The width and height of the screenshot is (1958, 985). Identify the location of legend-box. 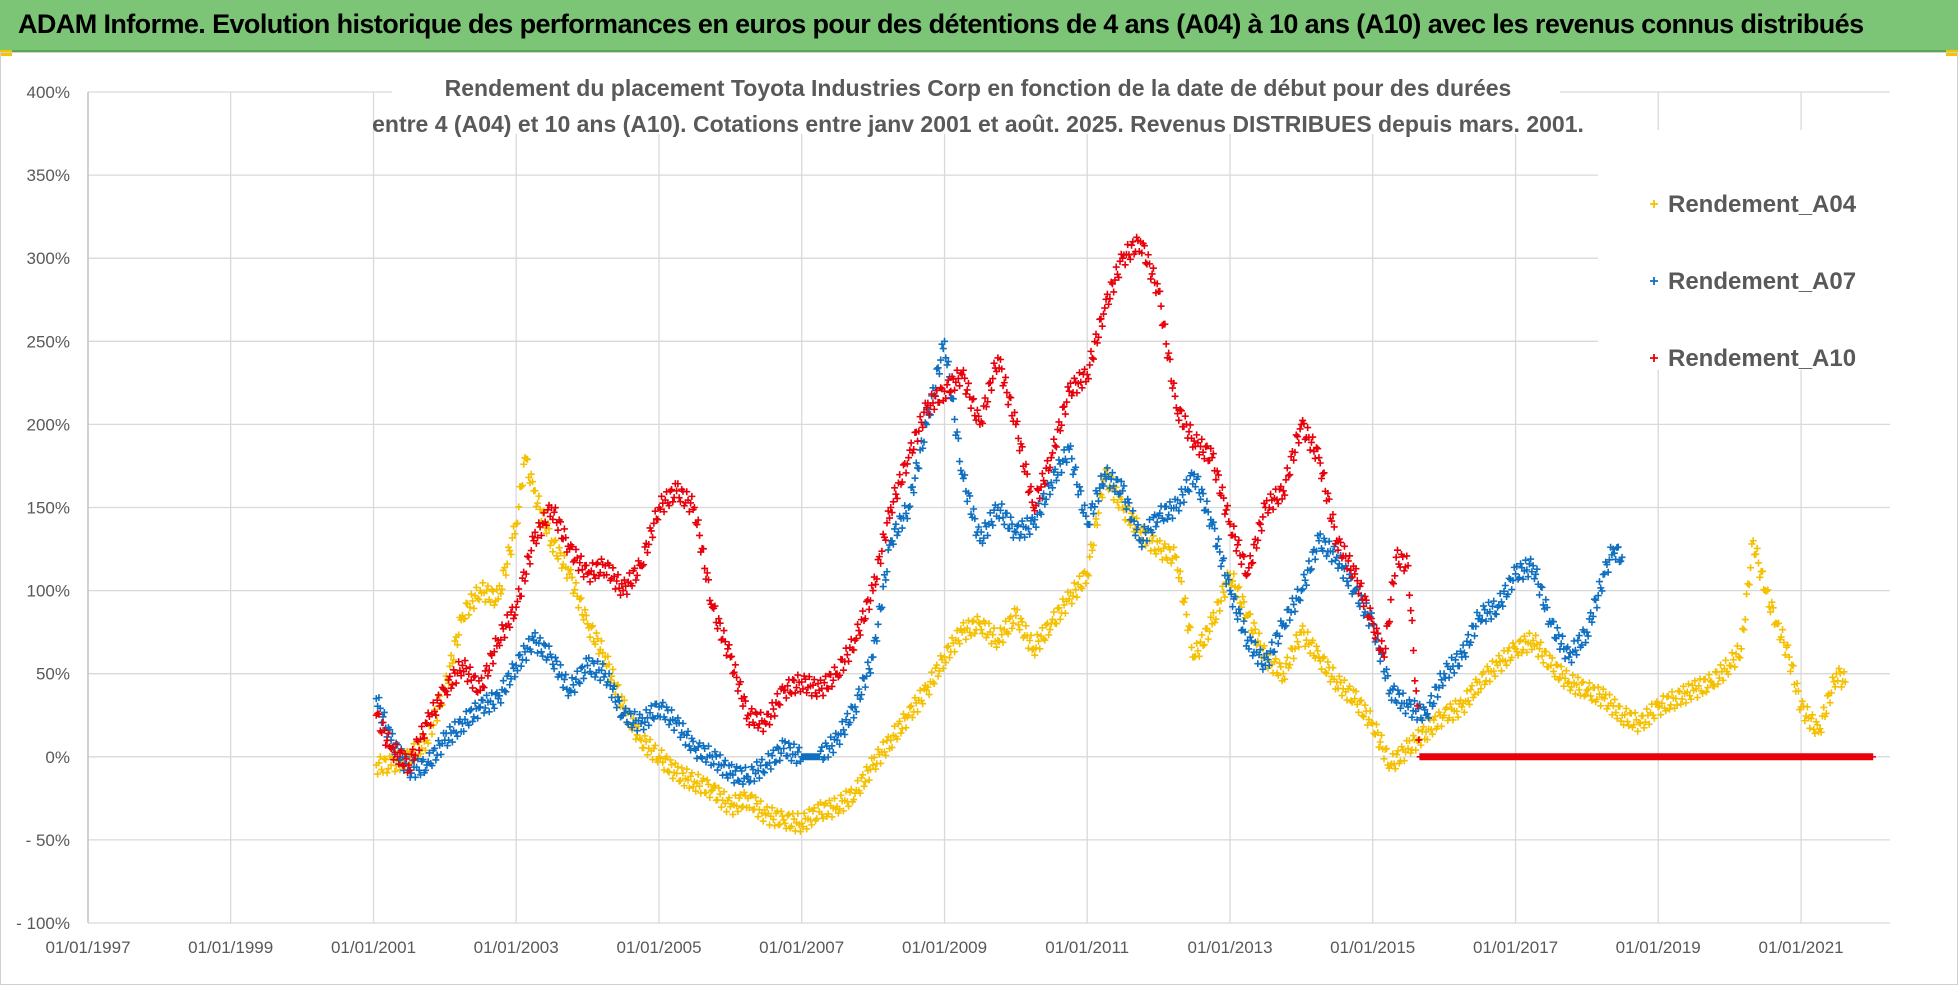
(1748, 250).